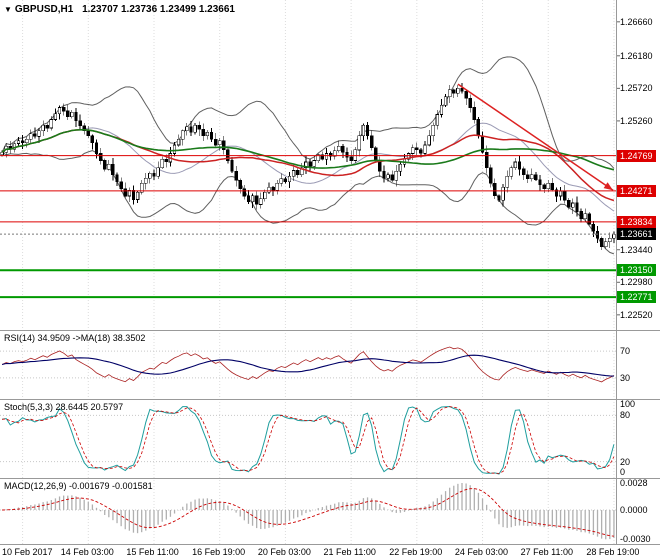 This screenshot has height=560, width=660. What do you see at coordinates (75, 338) in the screenshot?
I see `rsi-indicator-label: RSI(14) 34.9509 ->MA(18) 38.3502` at bounding box center [75, 338].